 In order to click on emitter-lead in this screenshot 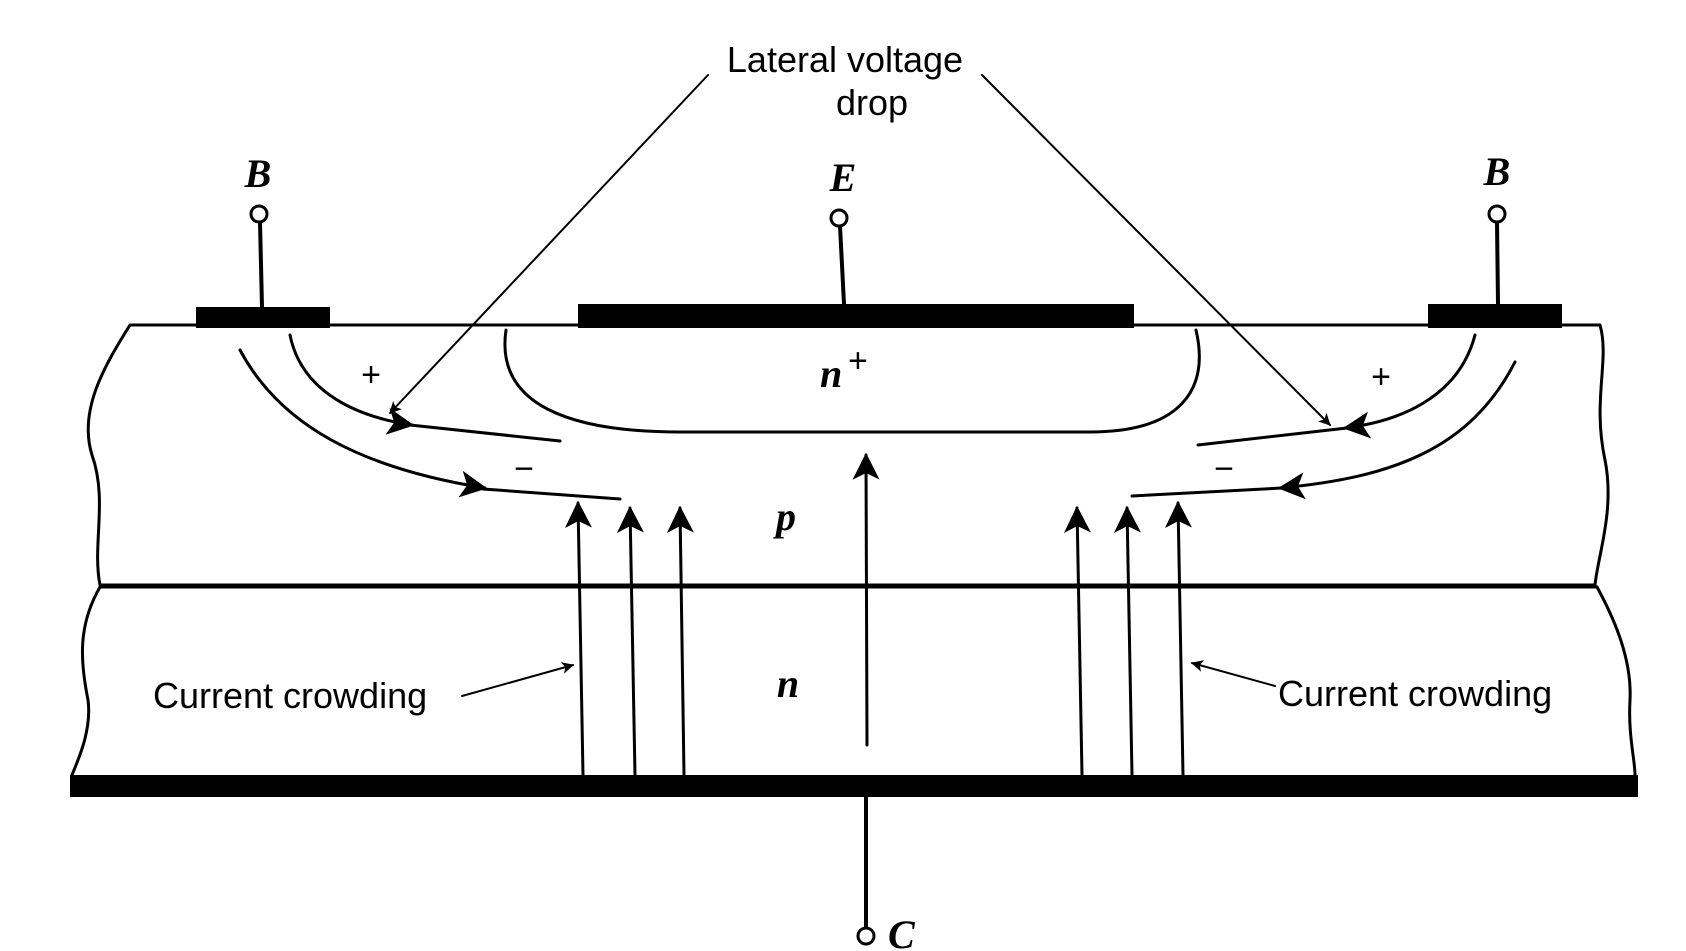, I will do `click(842, 265)`.